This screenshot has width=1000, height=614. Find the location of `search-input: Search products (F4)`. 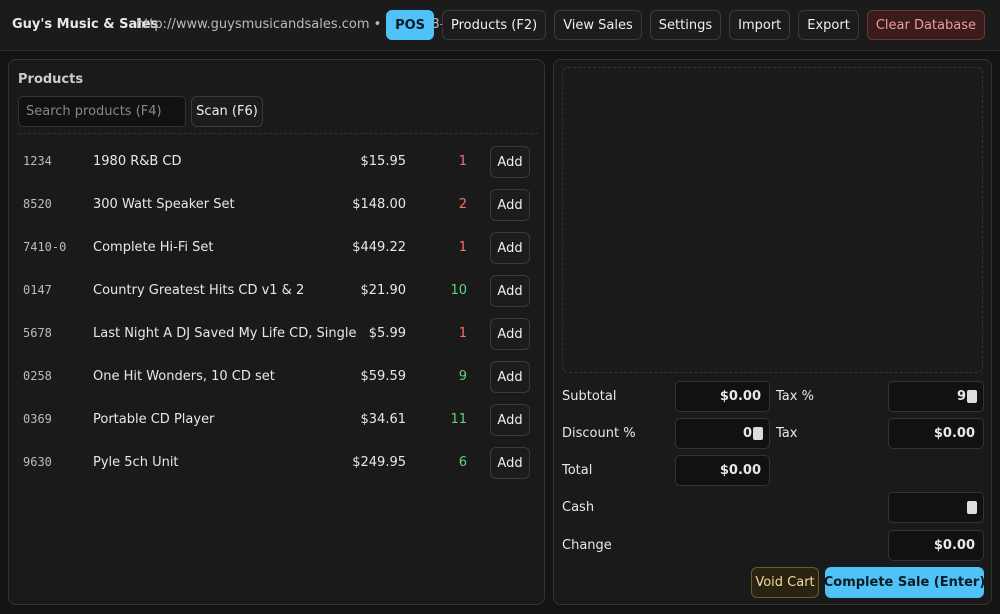

search-input: Search products (F4) is located at coordinates (102, 111).